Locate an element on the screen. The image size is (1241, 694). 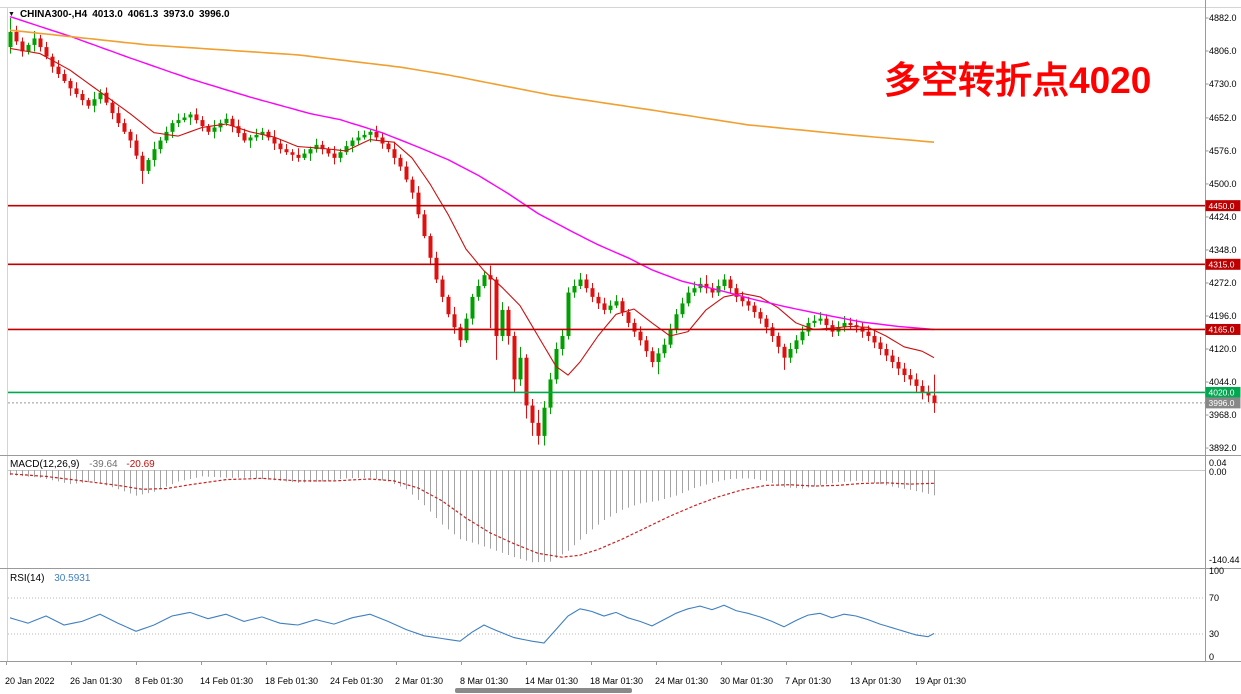
svg-text: 4272.0 is located at coordinates (1223, 283).